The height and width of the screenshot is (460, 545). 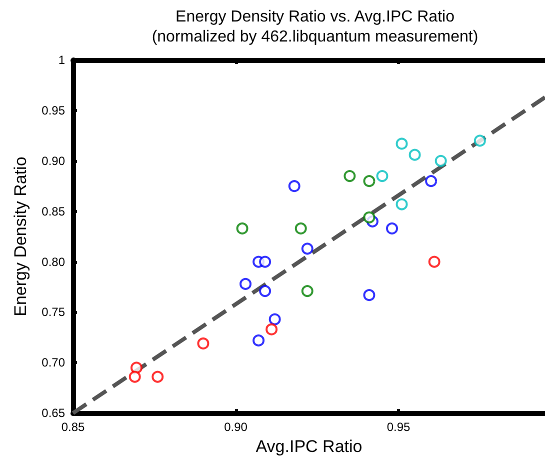 What do you see at coordinates (54, 363) in the screenshot?
I see `y-tick-label: 0.70` at bounding box center [54, 363].